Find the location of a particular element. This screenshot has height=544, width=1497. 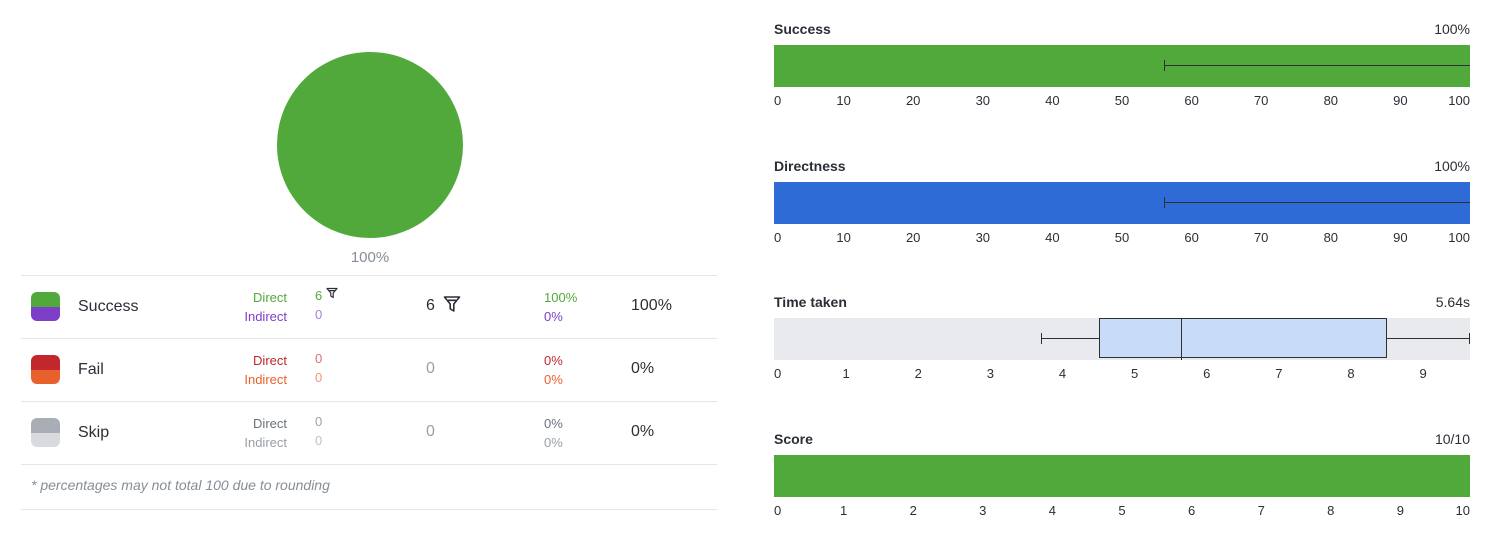

confidence-interval-cap is located at coordinates (1164, 202).